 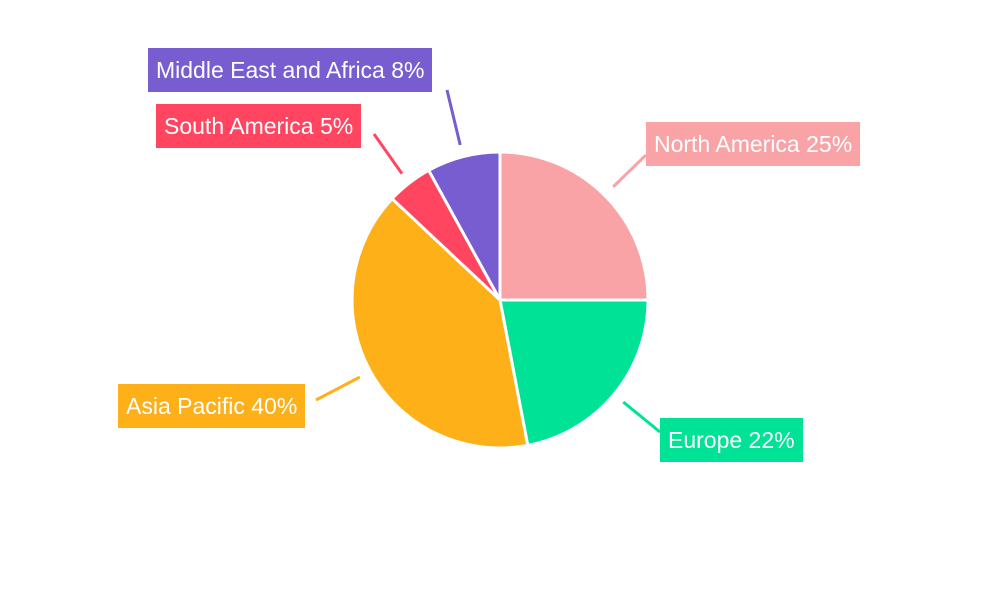 What do you see at coordinates (753, 144) in the screenshot?
I see `label-north-america: North America 25%` at bounding box center [753, 144].